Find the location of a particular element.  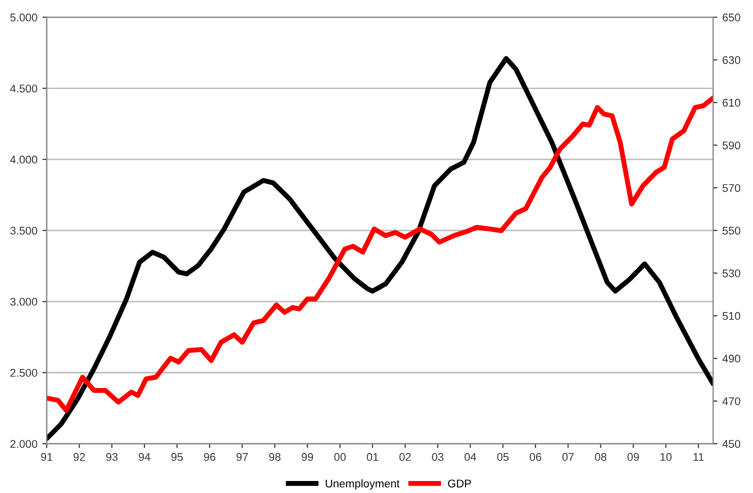

y2-tick-label: 530 is located at coordinates (731, 273).